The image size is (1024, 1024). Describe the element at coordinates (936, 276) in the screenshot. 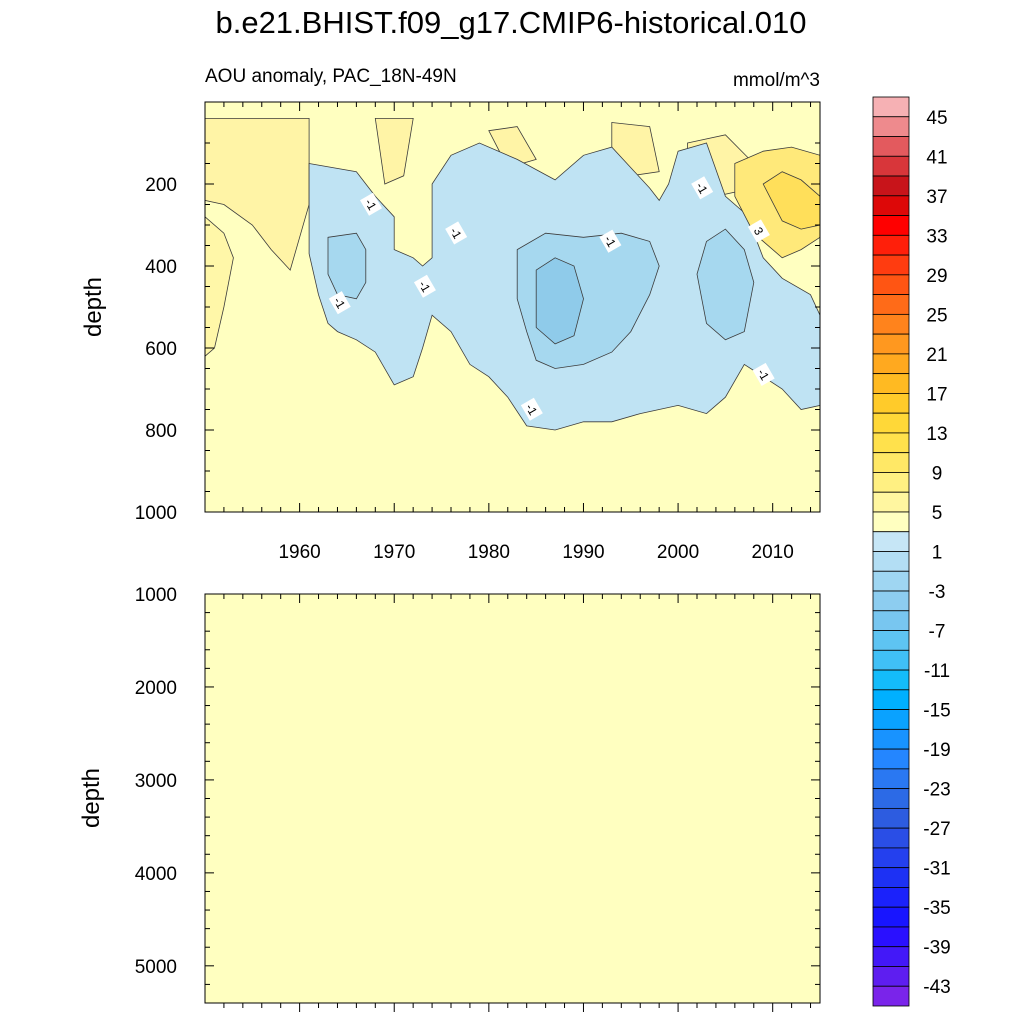

I see `colorbar-label: 29` at that location.